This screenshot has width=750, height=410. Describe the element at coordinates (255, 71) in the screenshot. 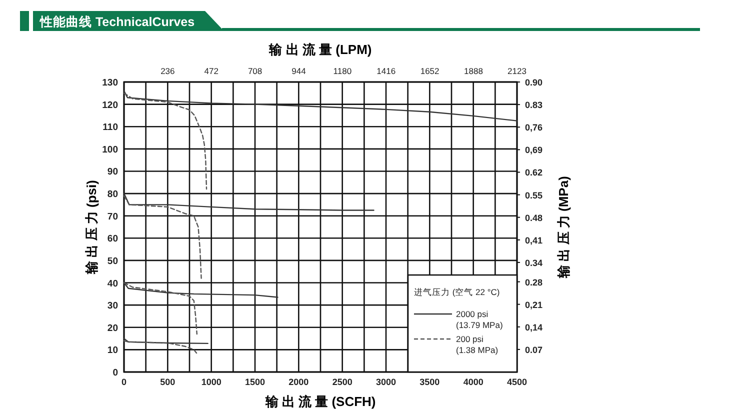

I see `x2-tick-label: 708` at that location.